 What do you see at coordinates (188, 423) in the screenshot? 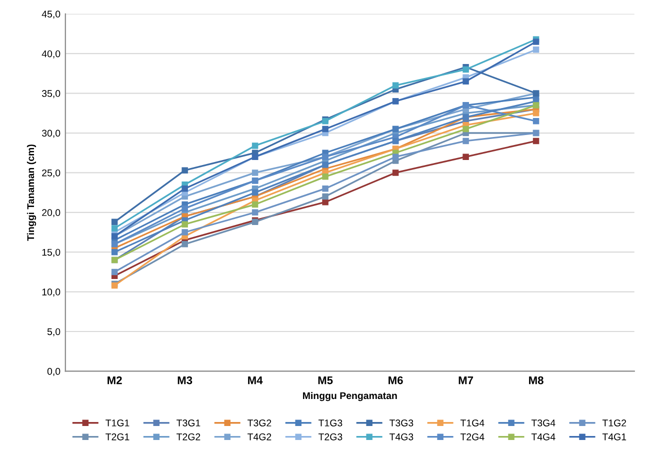
I see `legend-label: T3G1` at bounding box center [188, 423].